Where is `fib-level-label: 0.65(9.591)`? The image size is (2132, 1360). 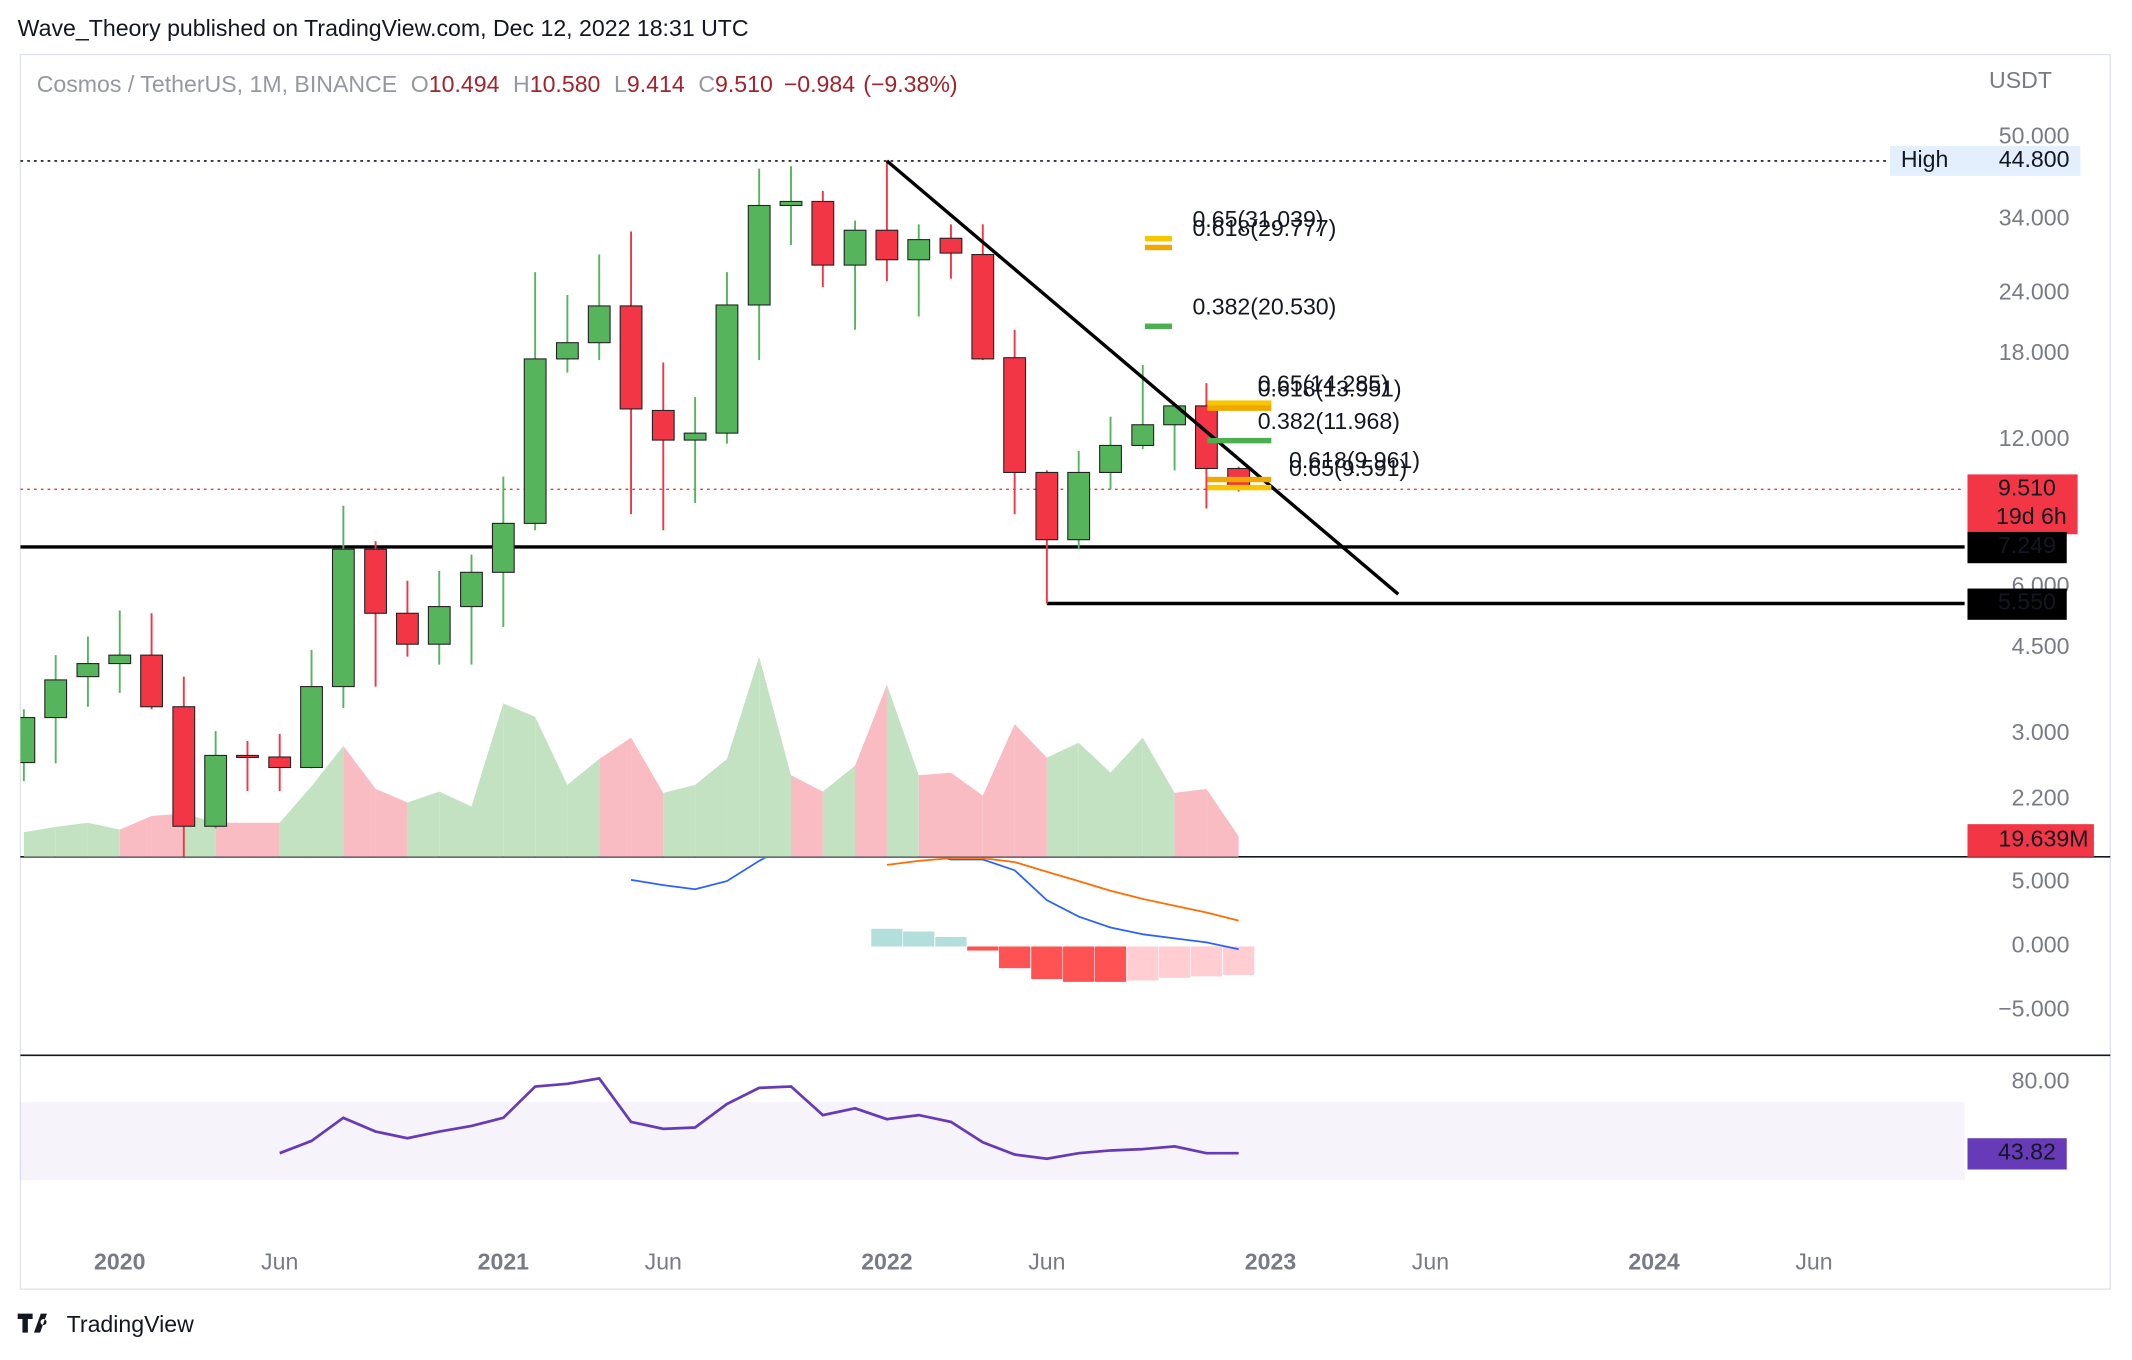 fib-level-label: 0.65(9.591) is located at coordinates (1348, 468).